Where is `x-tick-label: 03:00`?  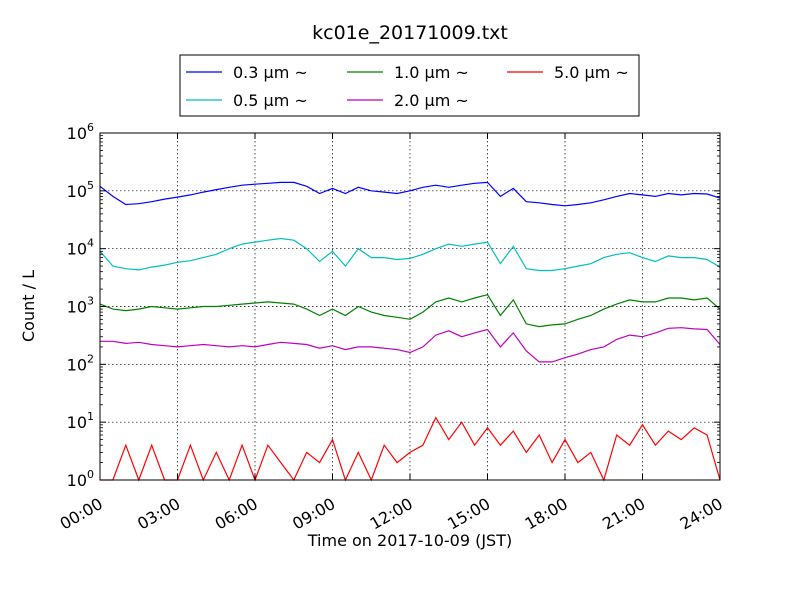 x-tick-label: 03:00 is located at coordinates (158, 514).